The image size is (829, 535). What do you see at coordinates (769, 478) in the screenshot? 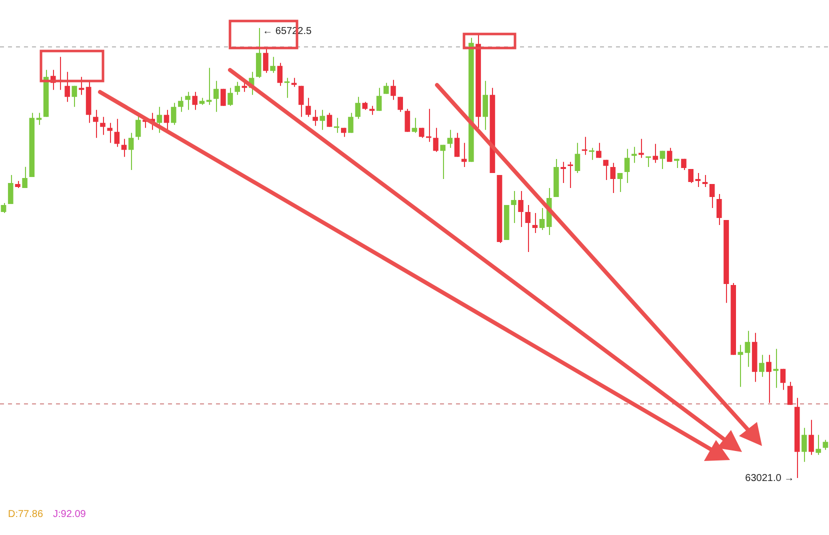
I see `annotation: 63021.0 →` at bounding box center [769, 478].